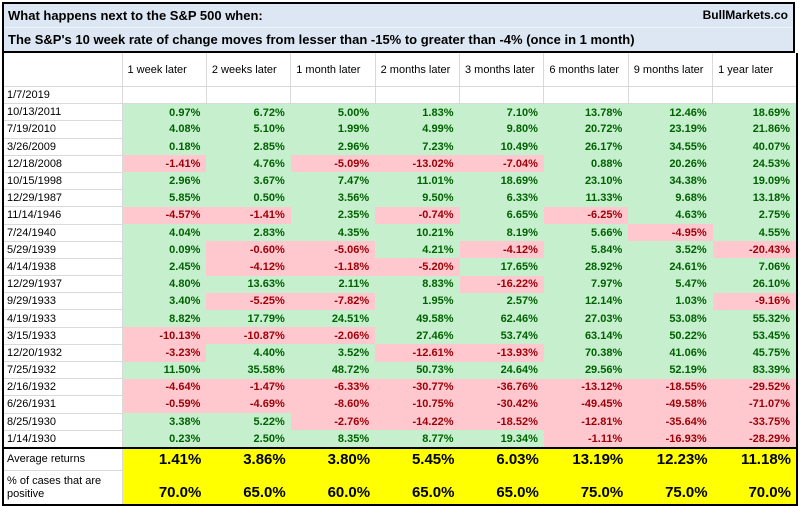 This screenshot has width=800, height=506. I want to click on return-cell: -5.09%, so click(333, 164).